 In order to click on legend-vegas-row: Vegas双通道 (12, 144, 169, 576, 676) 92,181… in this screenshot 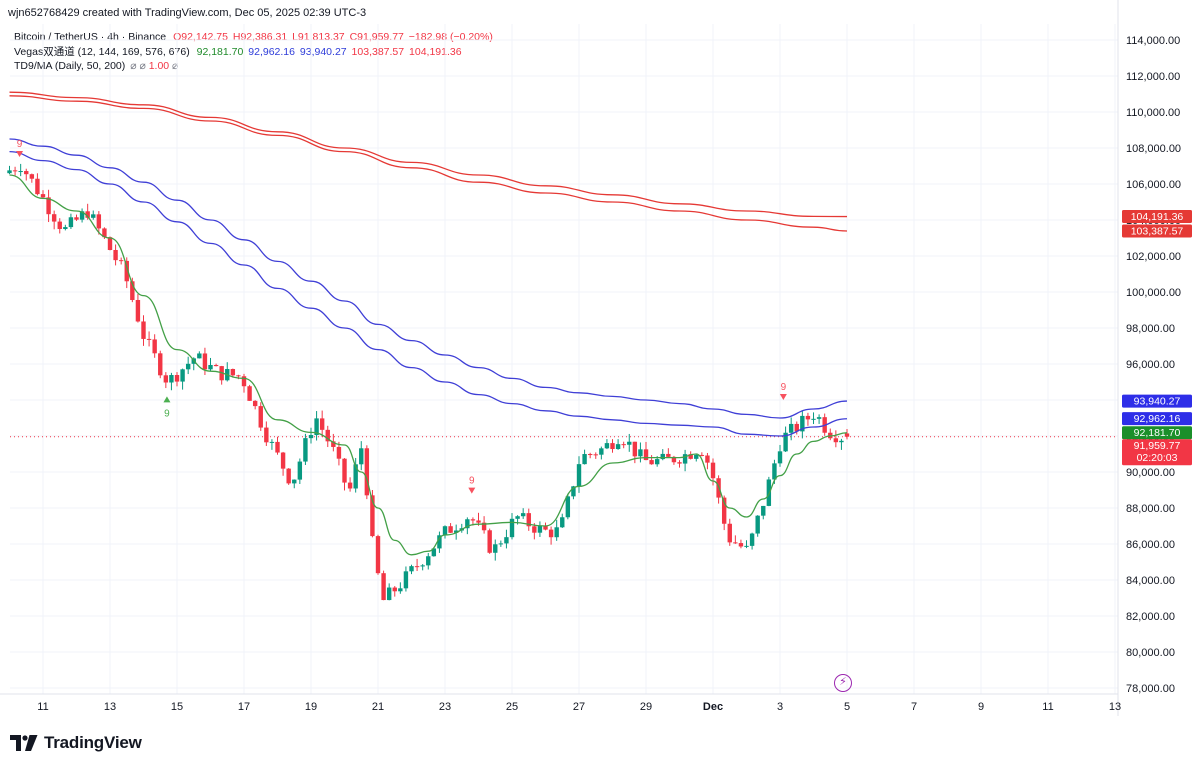, I will do `click(253, 52)`.